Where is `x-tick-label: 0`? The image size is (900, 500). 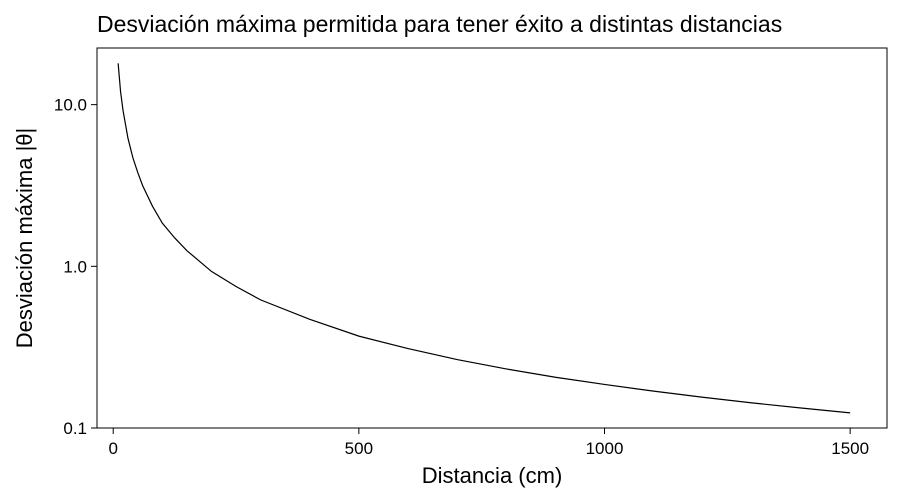
x-tick-label: 0 is located at coordinates (112, 448).